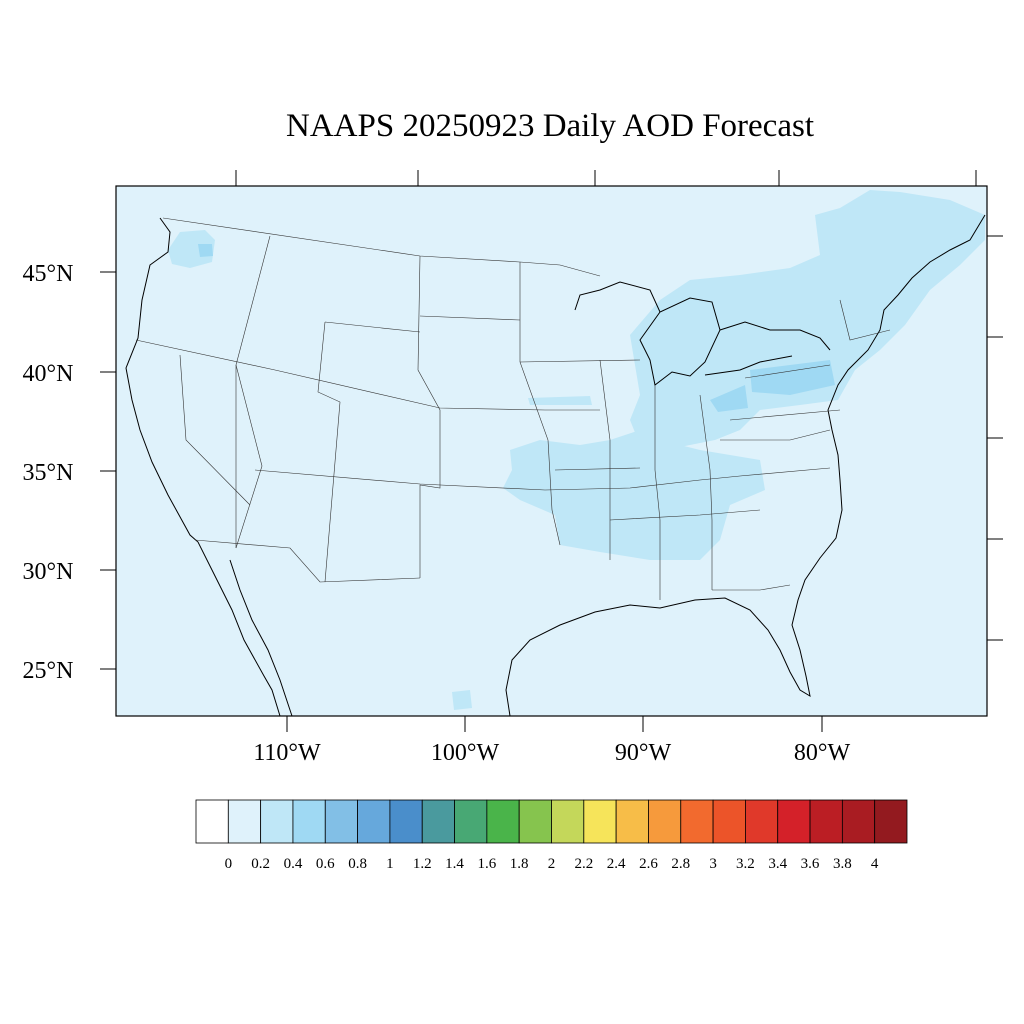 This screenshot has width=1024, height=1024. I want to click on colorbar-label: 2.4, so click(616, 864).